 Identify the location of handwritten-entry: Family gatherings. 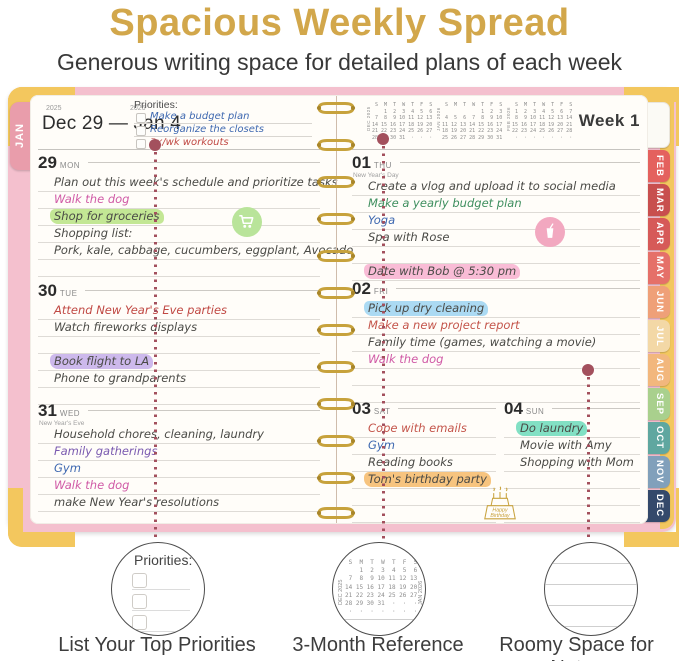
(106, 451).